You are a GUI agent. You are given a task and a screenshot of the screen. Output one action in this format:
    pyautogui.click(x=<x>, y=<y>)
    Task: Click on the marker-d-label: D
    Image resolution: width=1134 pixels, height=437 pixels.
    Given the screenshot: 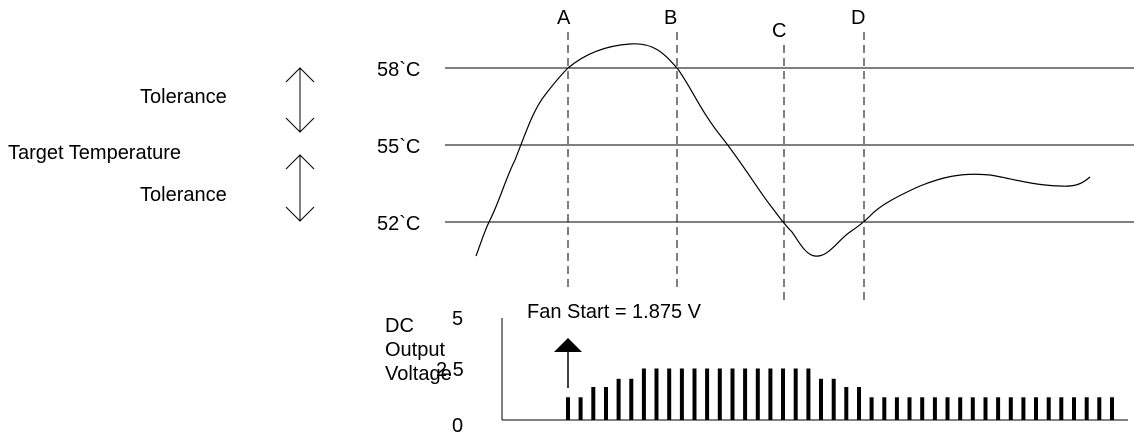 What is the action you would take?
    pyautogui.click(x=858, y=18)
    